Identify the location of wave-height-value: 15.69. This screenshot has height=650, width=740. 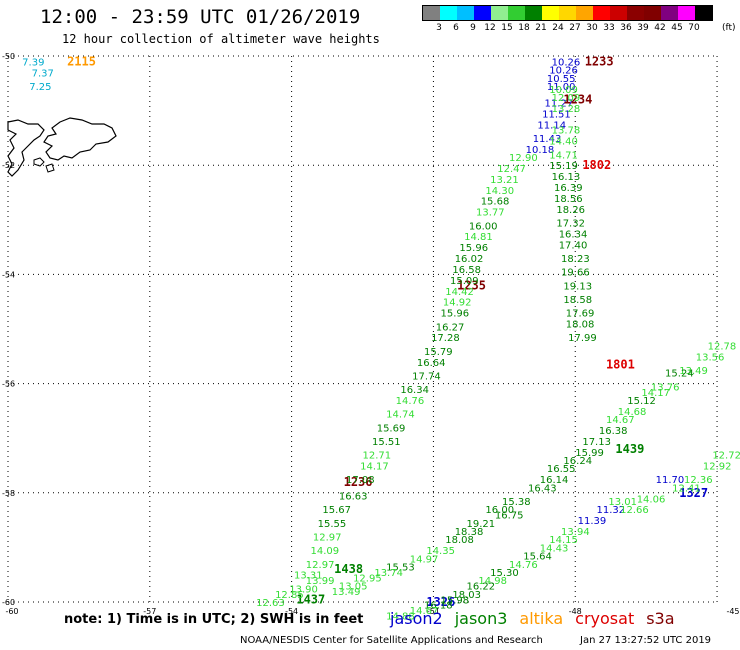
(391, 428).